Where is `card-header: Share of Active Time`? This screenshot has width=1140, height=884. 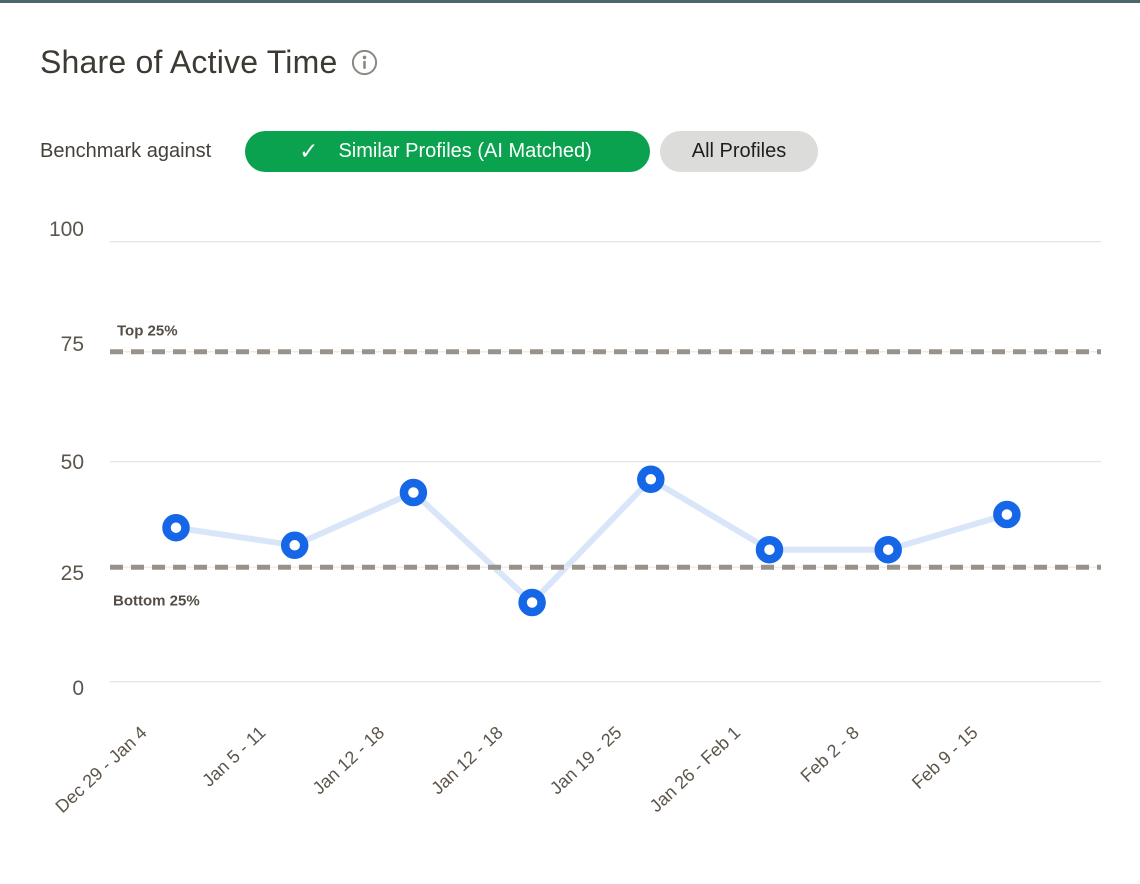 card-header: Share of Active Time is located at coordinates (209, 62).